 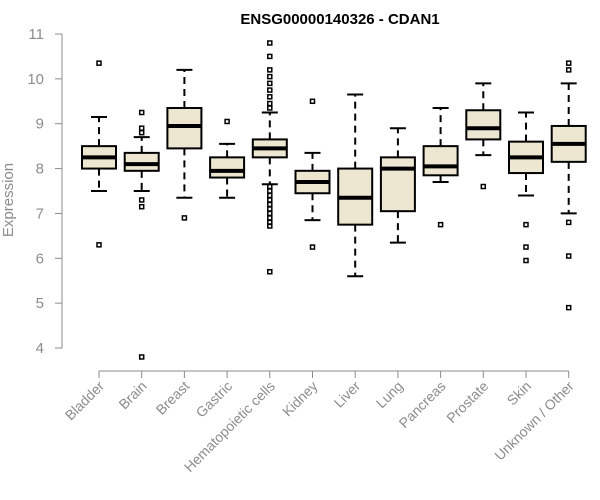 What do you see at coordinates (568, 185) in the screenshot?
I see `box-unknown-other` at bounding box center [568, 185].